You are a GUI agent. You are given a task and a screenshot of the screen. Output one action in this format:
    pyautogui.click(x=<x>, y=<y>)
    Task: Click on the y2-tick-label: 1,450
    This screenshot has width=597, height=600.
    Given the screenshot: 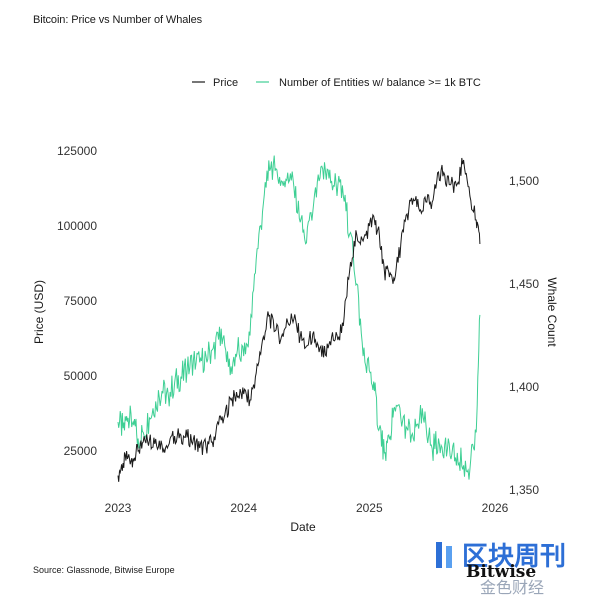 What is the action you would take?
    pyautogui.click(x=524, y=284)
    